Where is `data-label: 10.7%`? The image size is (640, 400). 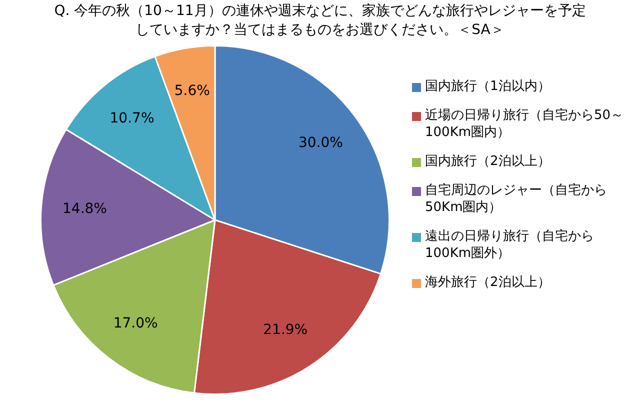 data-label: 10.7% is located at coordinates (132, 118).